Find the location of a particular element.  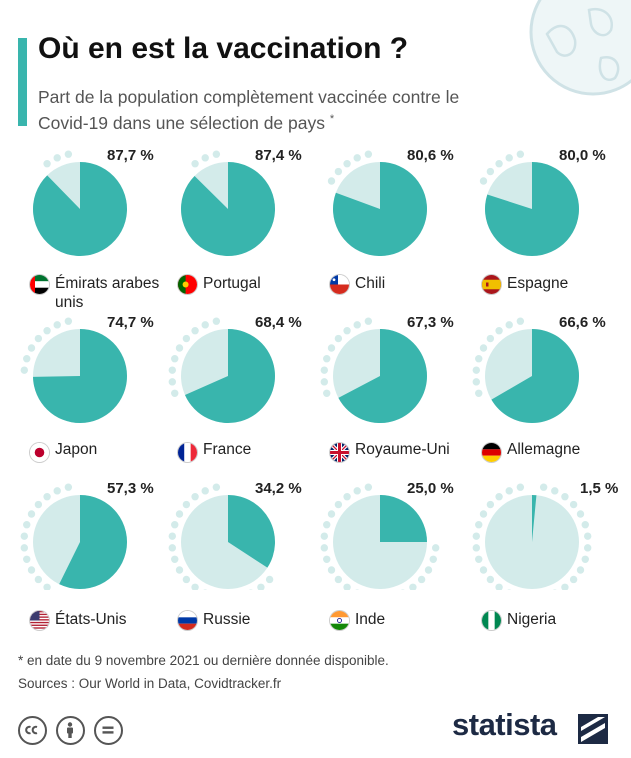

country-label: Russie is located at coordinates (227, 619).